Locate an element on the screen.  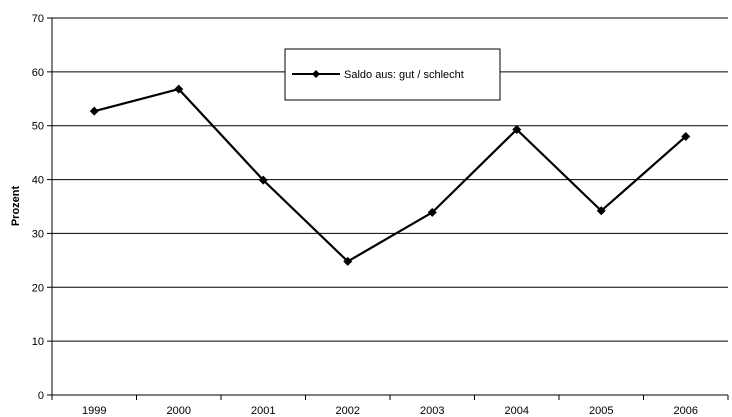
x-tick-label: 2001 is located at coordinates (263, 411).